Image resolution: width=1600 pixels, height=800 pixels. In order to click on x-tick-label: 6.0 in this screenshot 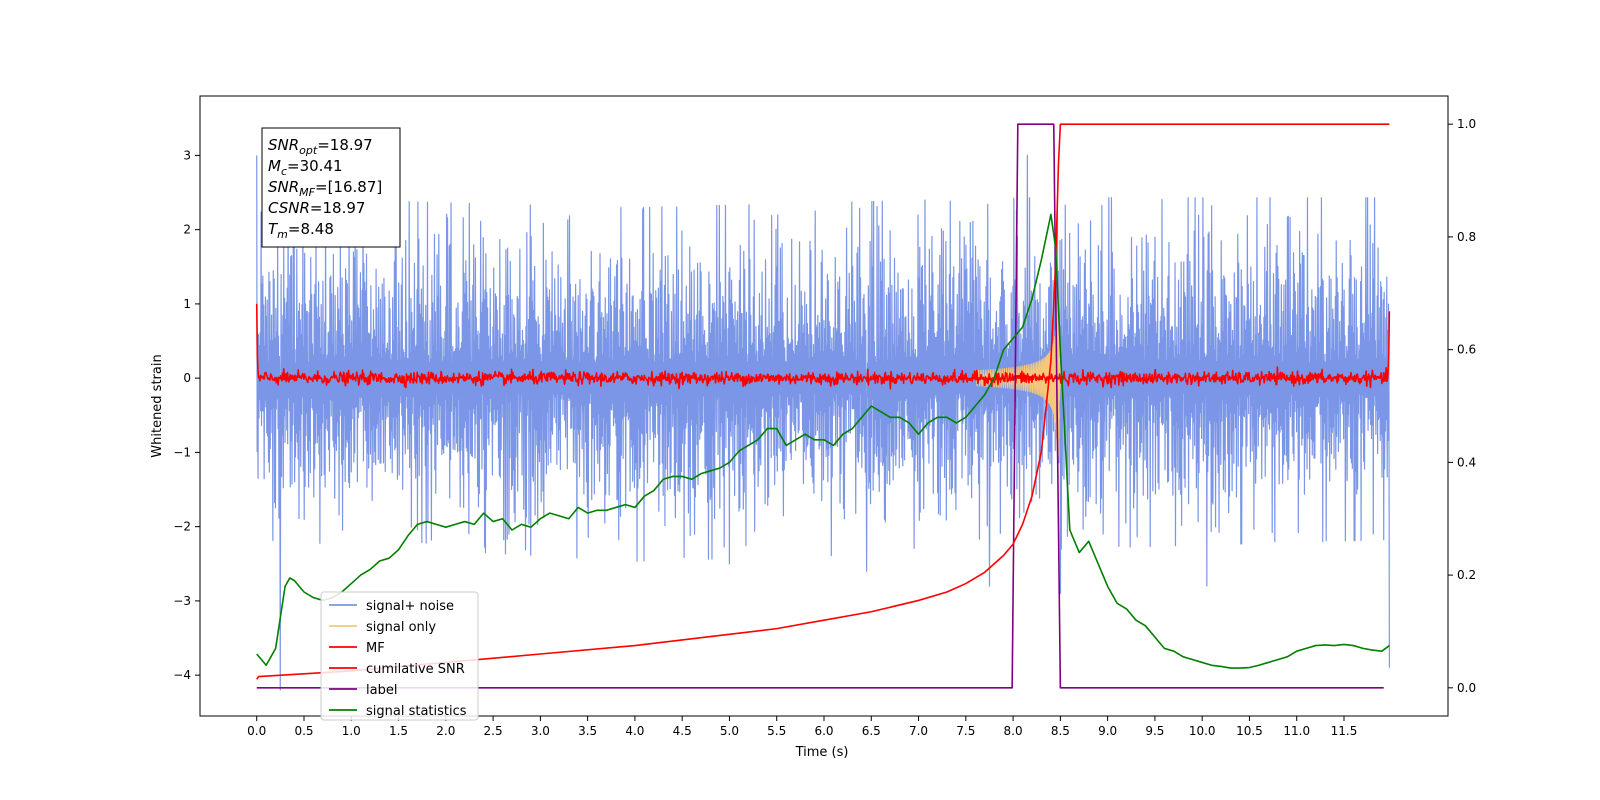, I will do `click(823, 731)`.